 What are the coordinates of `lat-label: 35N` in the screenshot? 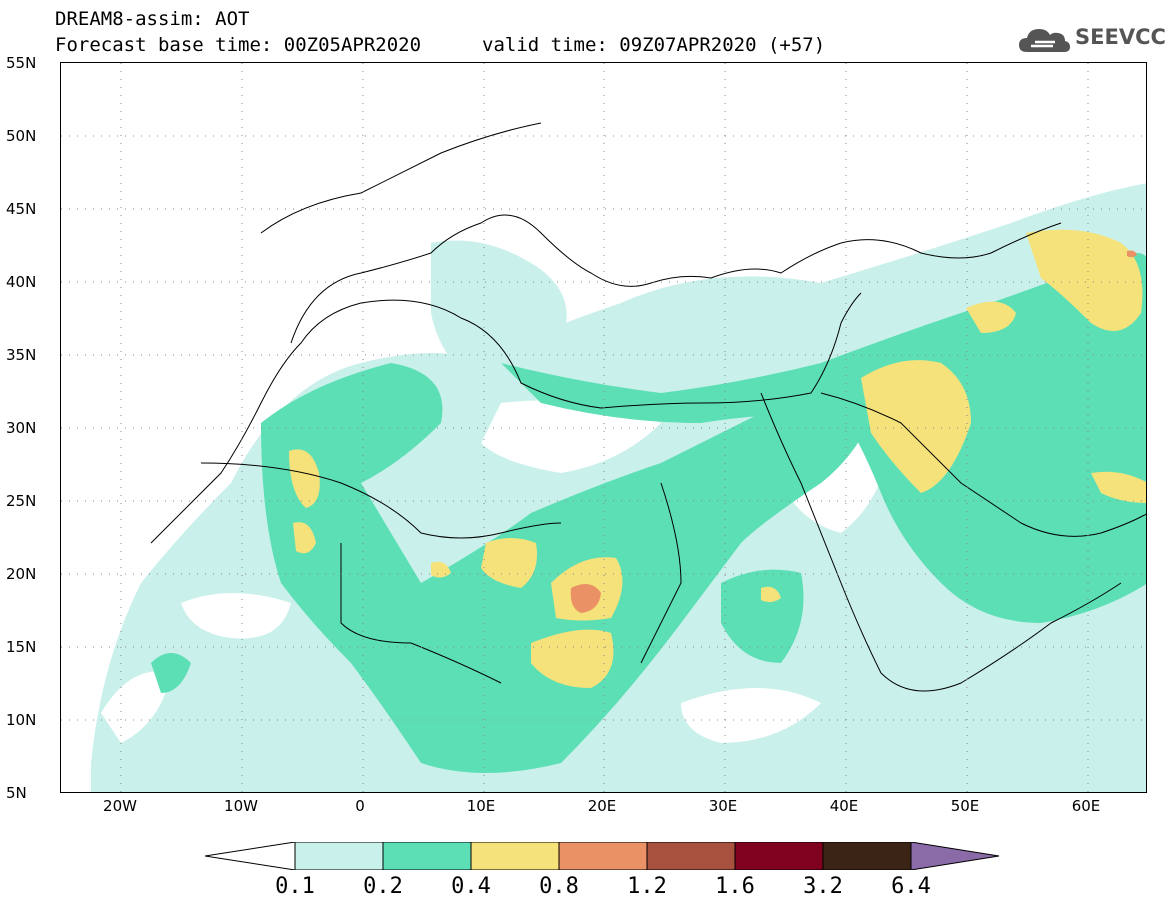 It's located at (21, 355).